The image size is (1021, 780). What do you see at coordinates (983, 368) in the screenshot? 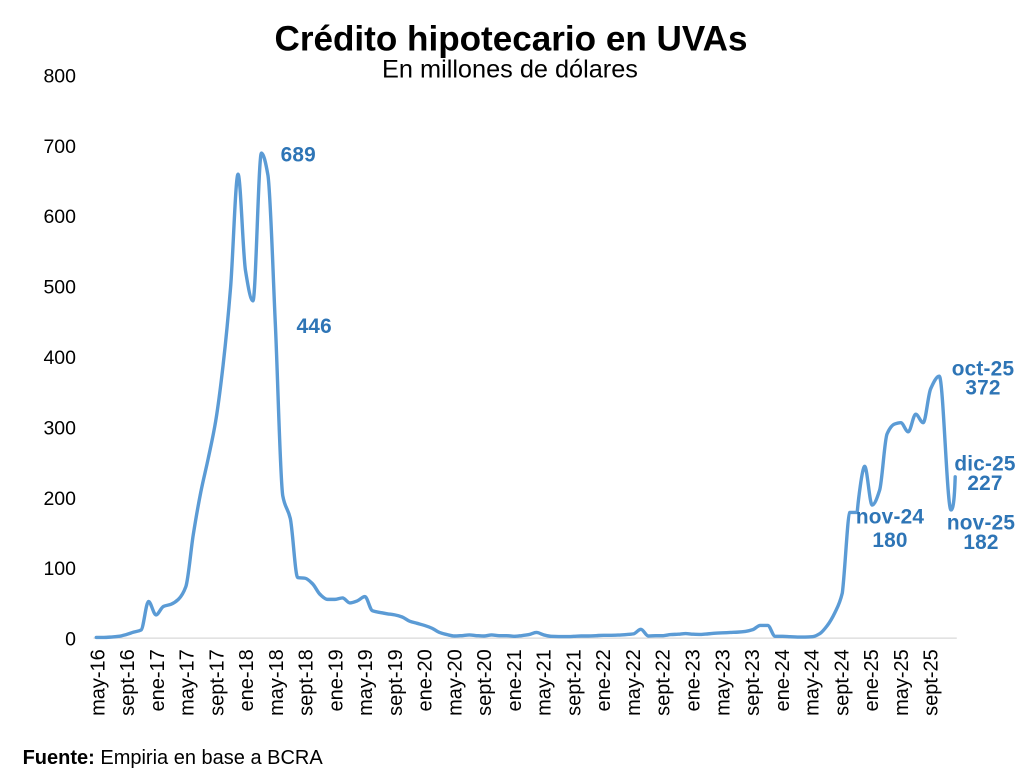
I see `svg-text: oct-25` at bounding box center [983, 368].